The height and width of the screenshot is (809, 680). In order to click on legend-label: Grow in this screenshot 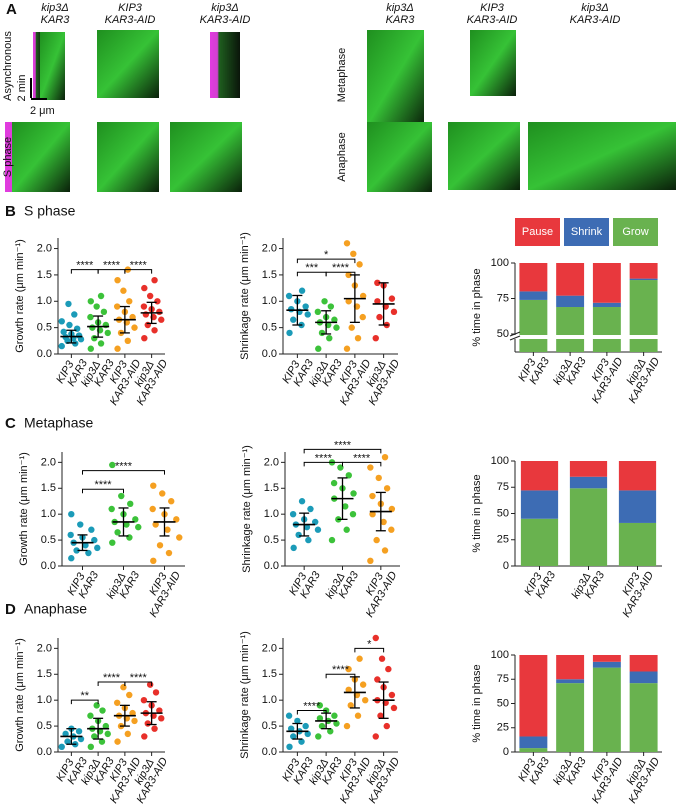, I will do `click(635, 232)`.